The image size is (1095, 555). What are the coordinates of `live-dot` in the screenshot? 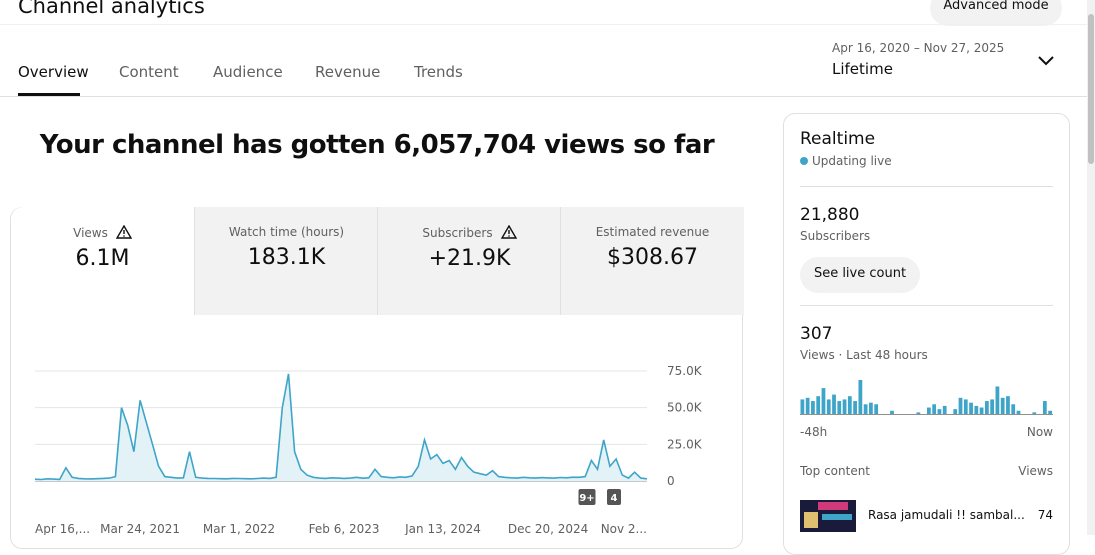 It's located at (804, 161).